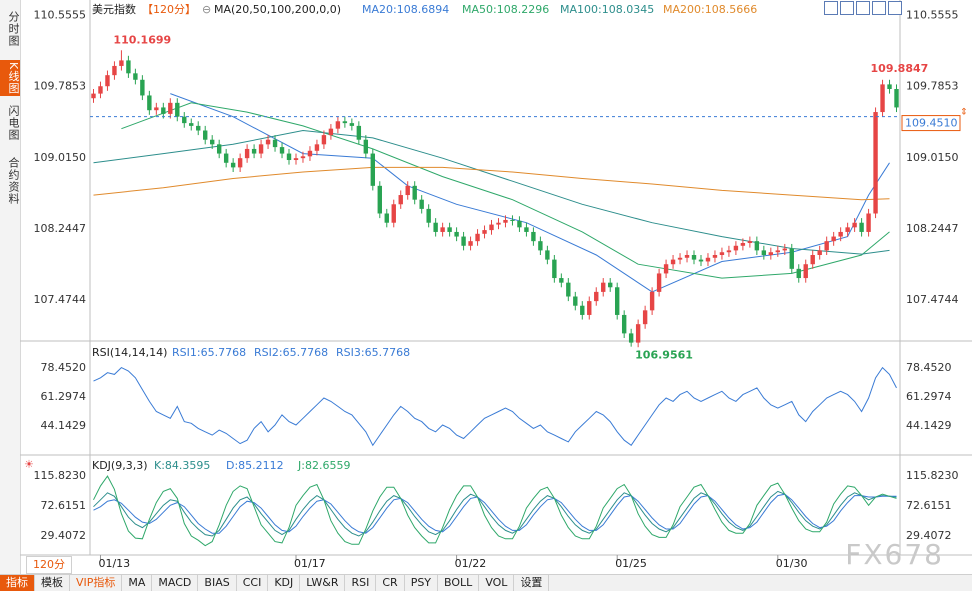  Describe the element at coordinates (895, 8) in the screenshot. I see `scroll-right-icon` at that location.